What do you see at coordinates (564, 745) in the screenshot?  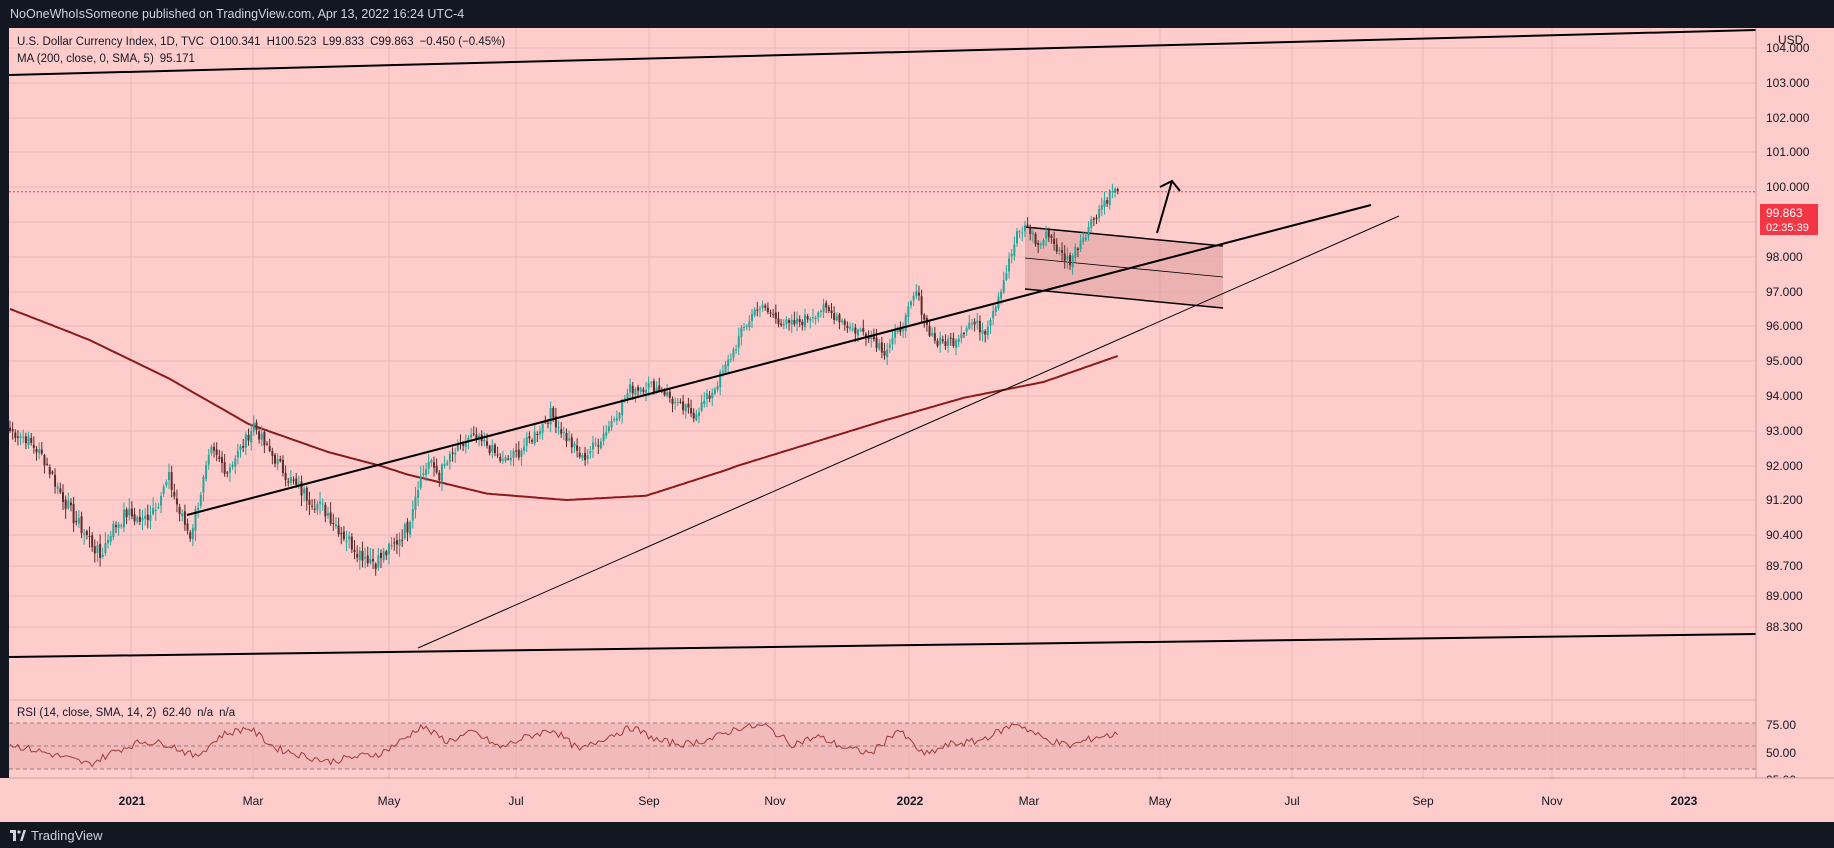 I see `rsi-line` at bounding box center [564, 745].